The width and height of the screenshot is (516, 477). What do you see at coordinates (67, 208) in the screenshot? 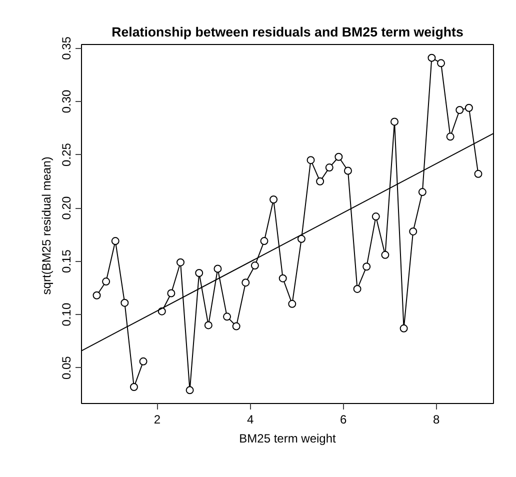
I see `y-tick-label: 0.20` at bounding box center [67, 208].